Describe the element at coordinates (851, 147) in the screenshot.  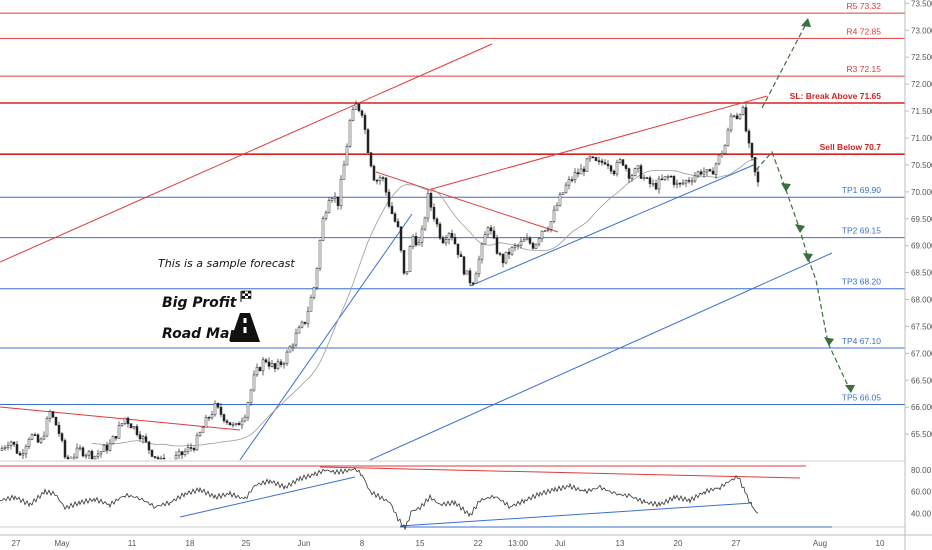
I see `level-label: Sell Below 70.7` at that location.